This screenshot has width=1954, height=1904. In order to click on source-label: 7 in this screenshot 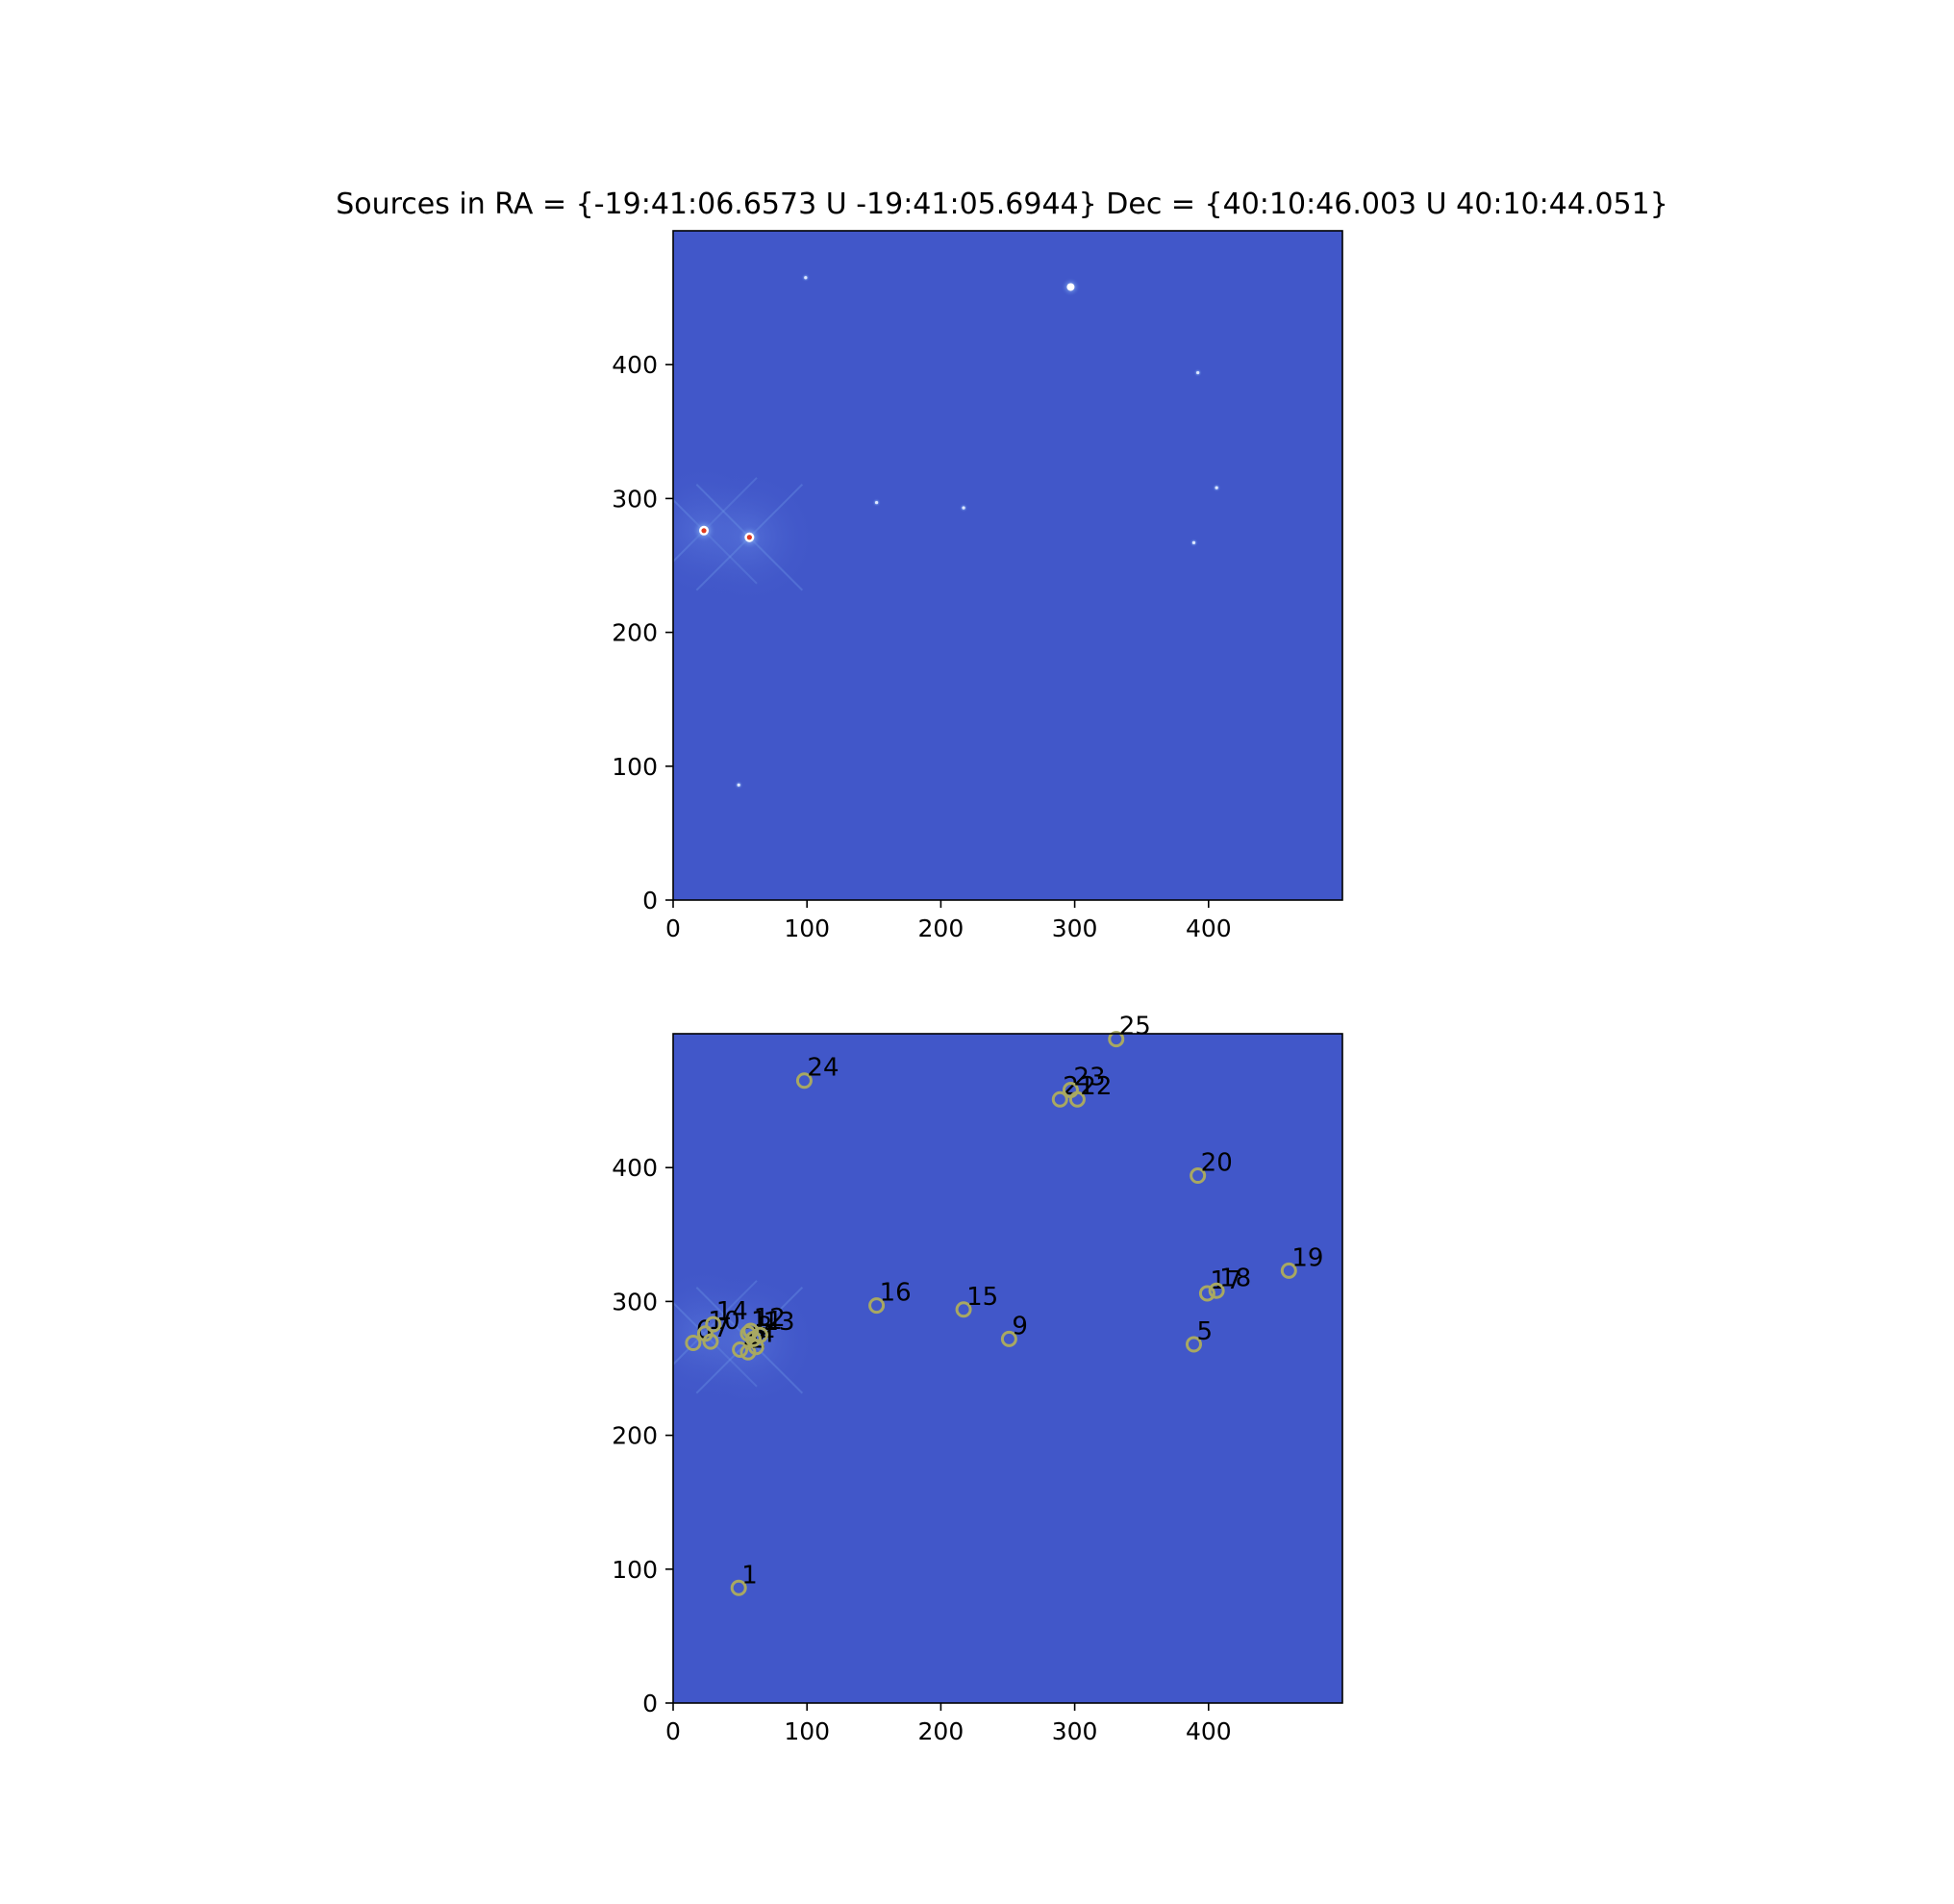, I will do `click(722, 1329)`.